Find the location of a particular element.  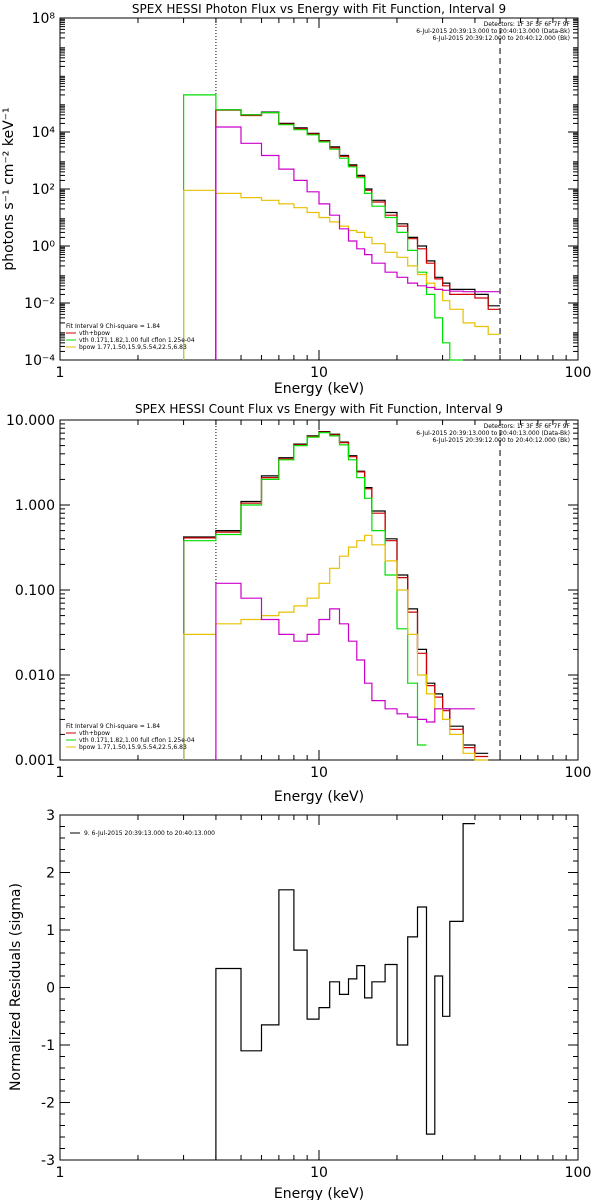

y-tick-label: 10² is located at coordinates (43, 190).